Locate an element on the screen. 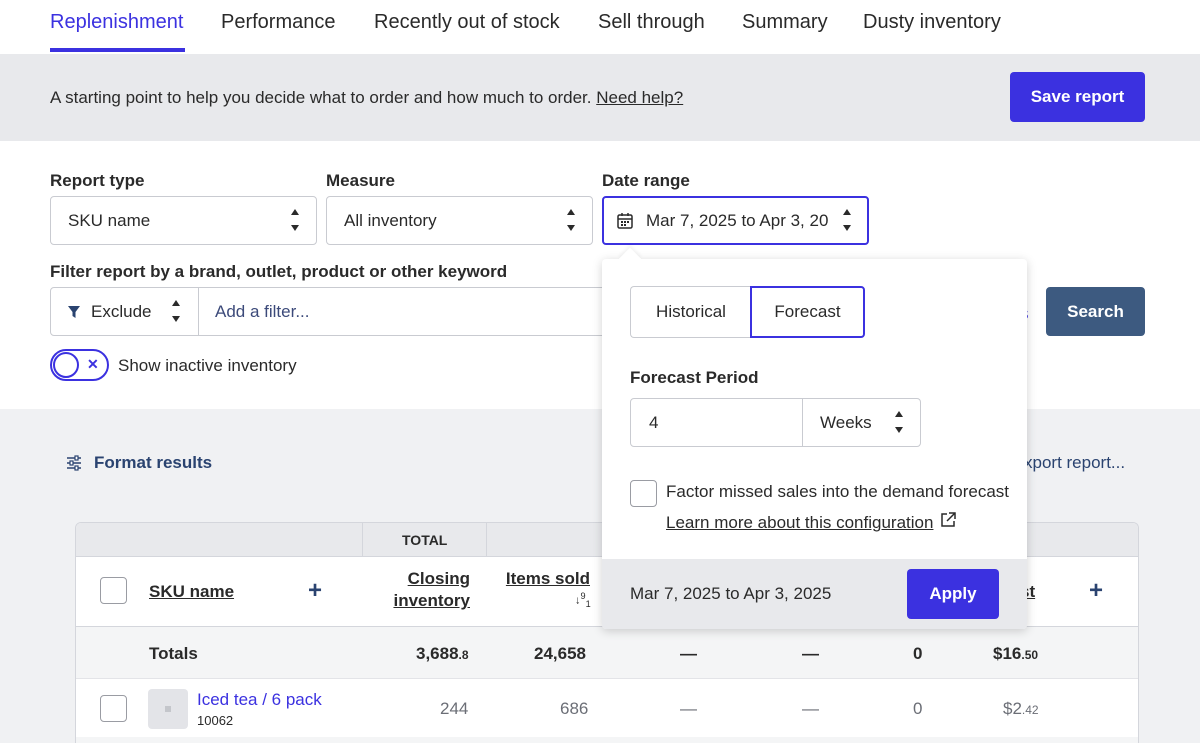  totals-row: Totals 3,688.8 24,658 — — 0 $16.50 is located at coordinates (607, 653).